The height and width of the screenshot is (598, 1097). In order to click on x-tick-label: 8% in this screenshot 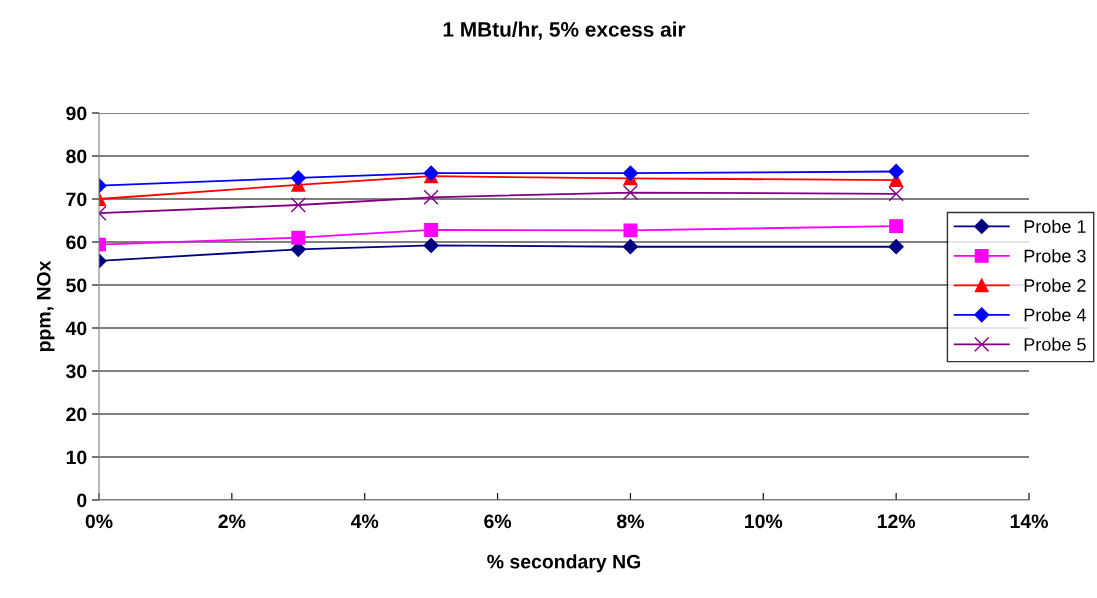, I will do `click(630, 521)`.